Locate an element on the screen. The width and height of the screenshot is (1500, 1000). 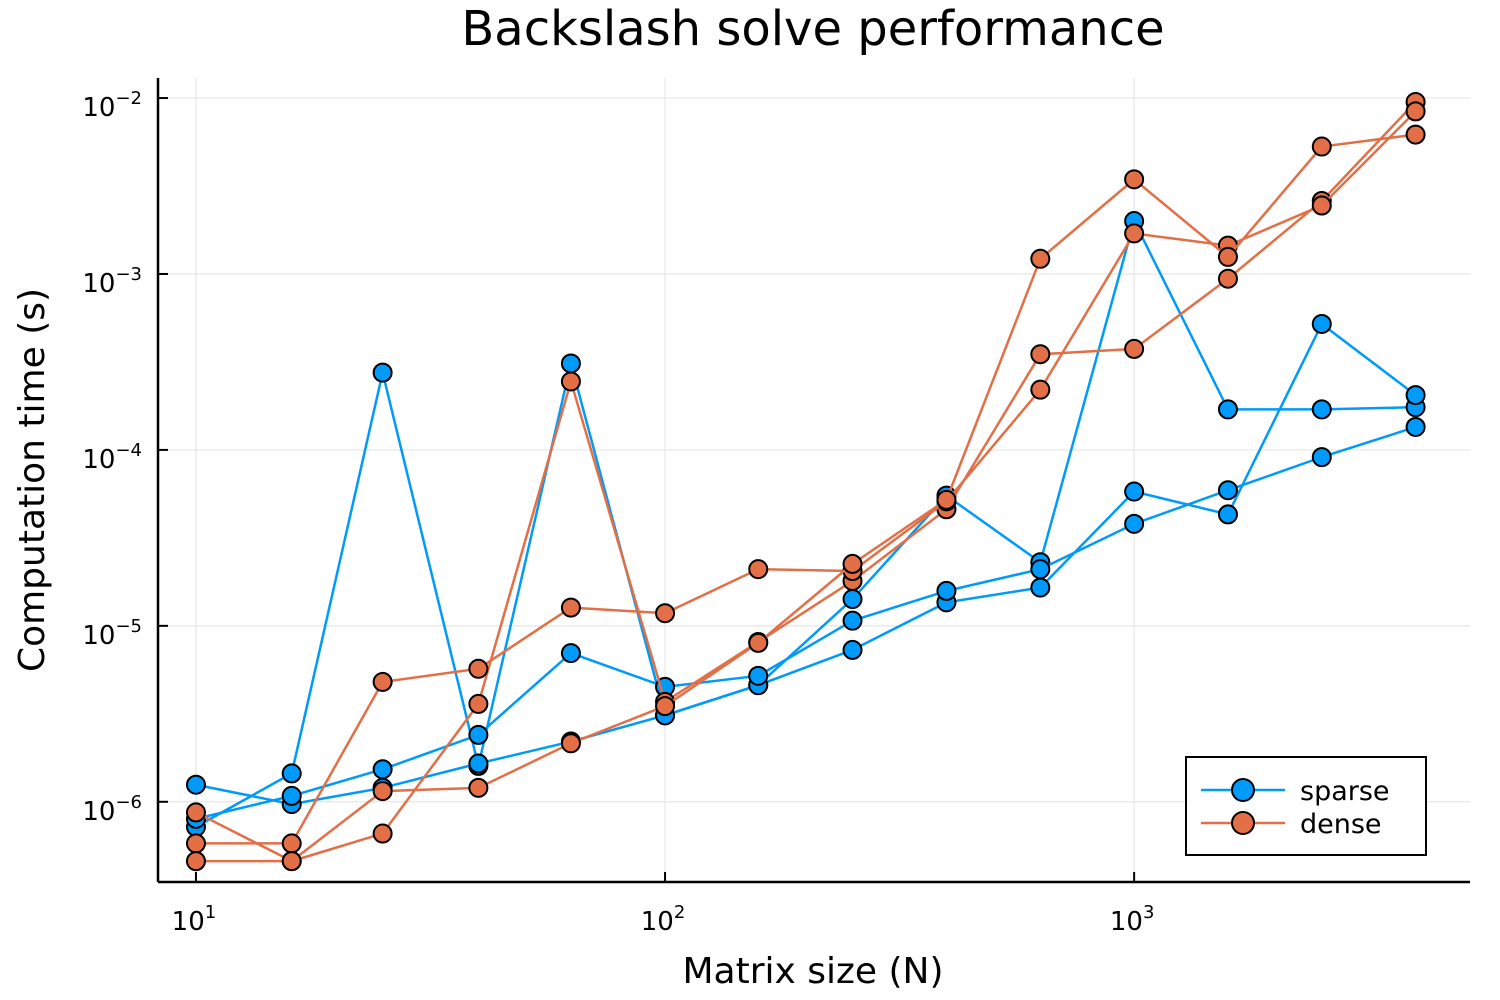
y-tick-label: 10⁻⁴ is located at coordinates (112, 457).